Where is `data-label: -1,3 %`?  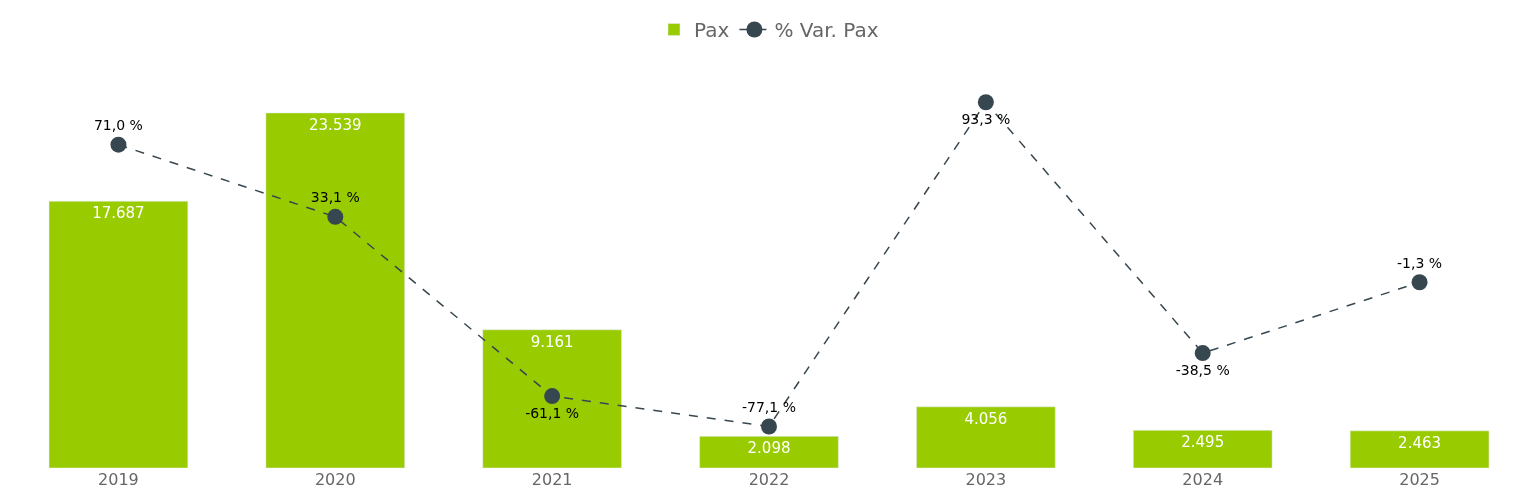
data-label: -1,3 % is located at coordinates (1420, 262).